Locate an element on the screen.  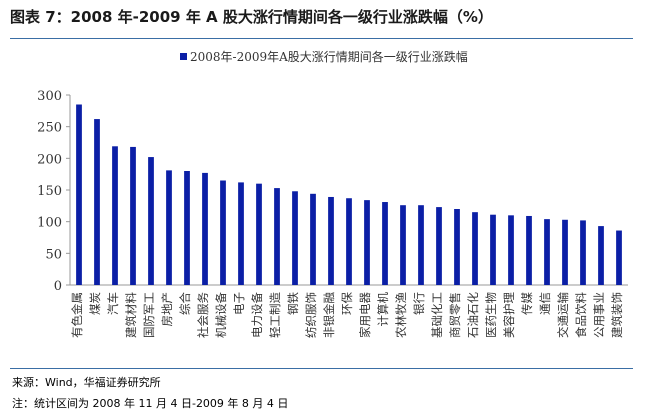
x-tick-label: 建筑材料 is located at coordinates (131, 315).